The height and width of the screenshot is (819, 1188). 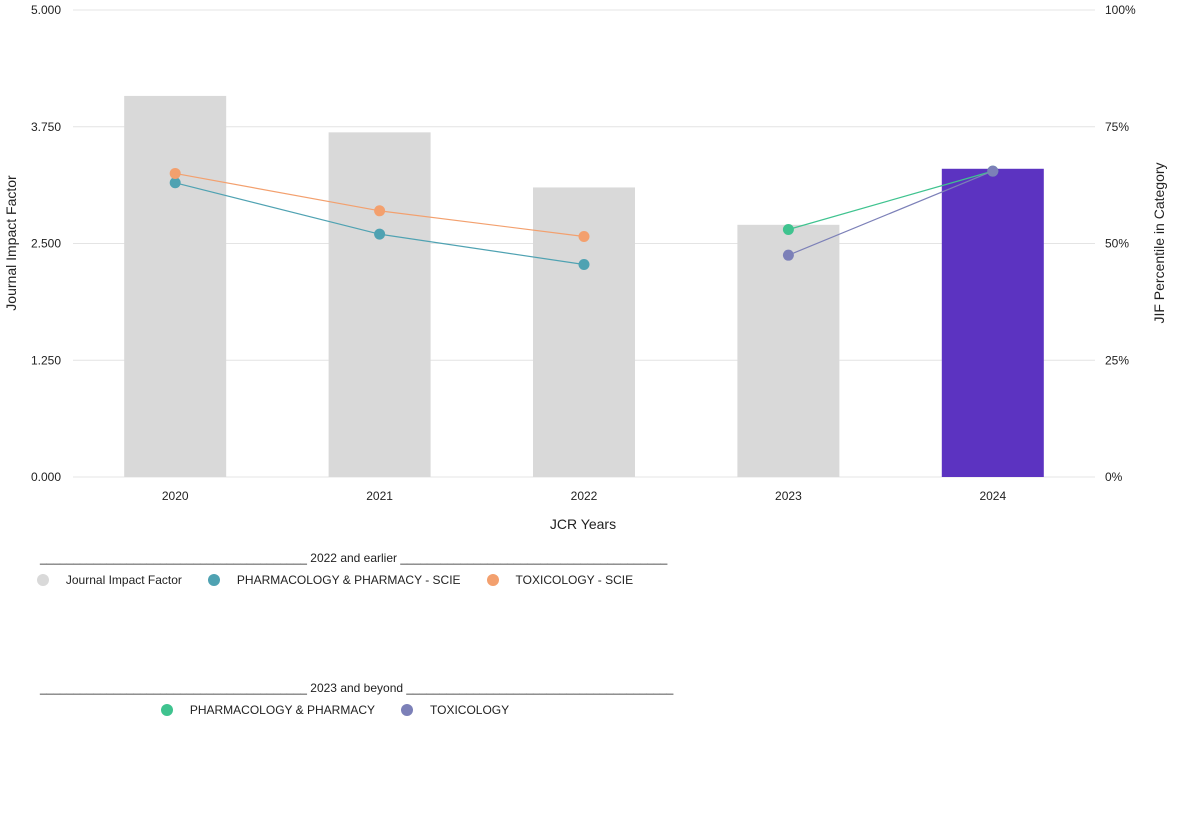 What do you see at coordinates (213, 580) in the screenshot?
I see `pharmacology-scie-dot-icon` at bounding box center [213, 580].